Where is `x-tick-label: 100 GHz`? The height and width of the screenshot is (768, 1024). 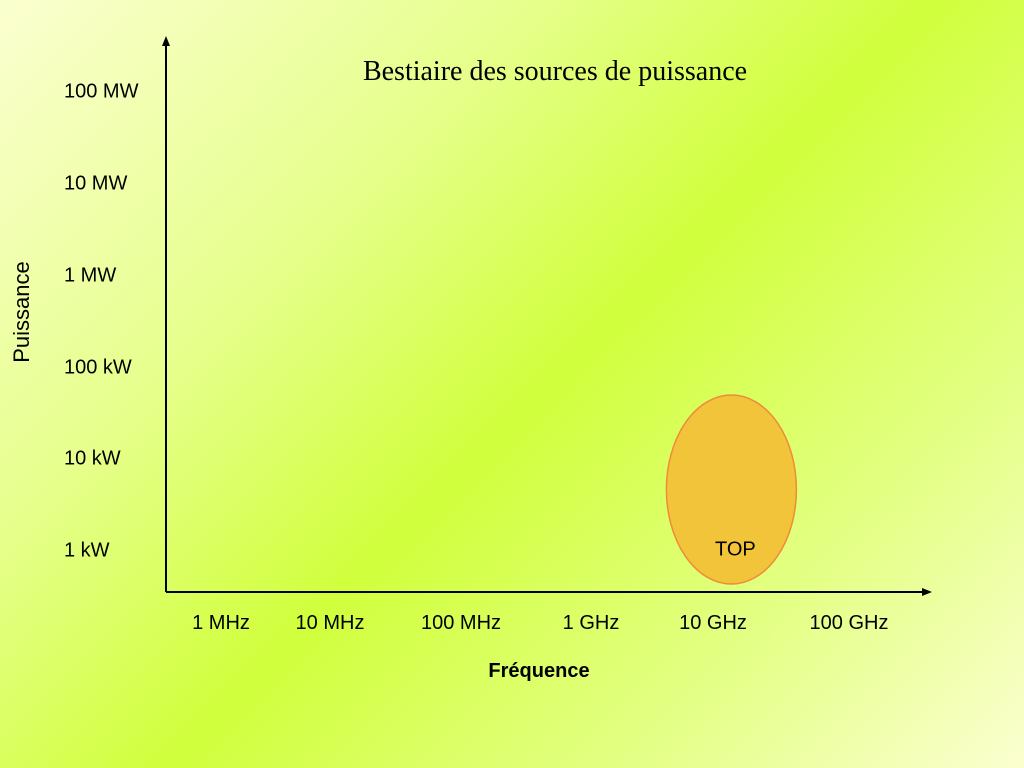
x-tick-label: 100 GHz is located at coordinates (849, 623).